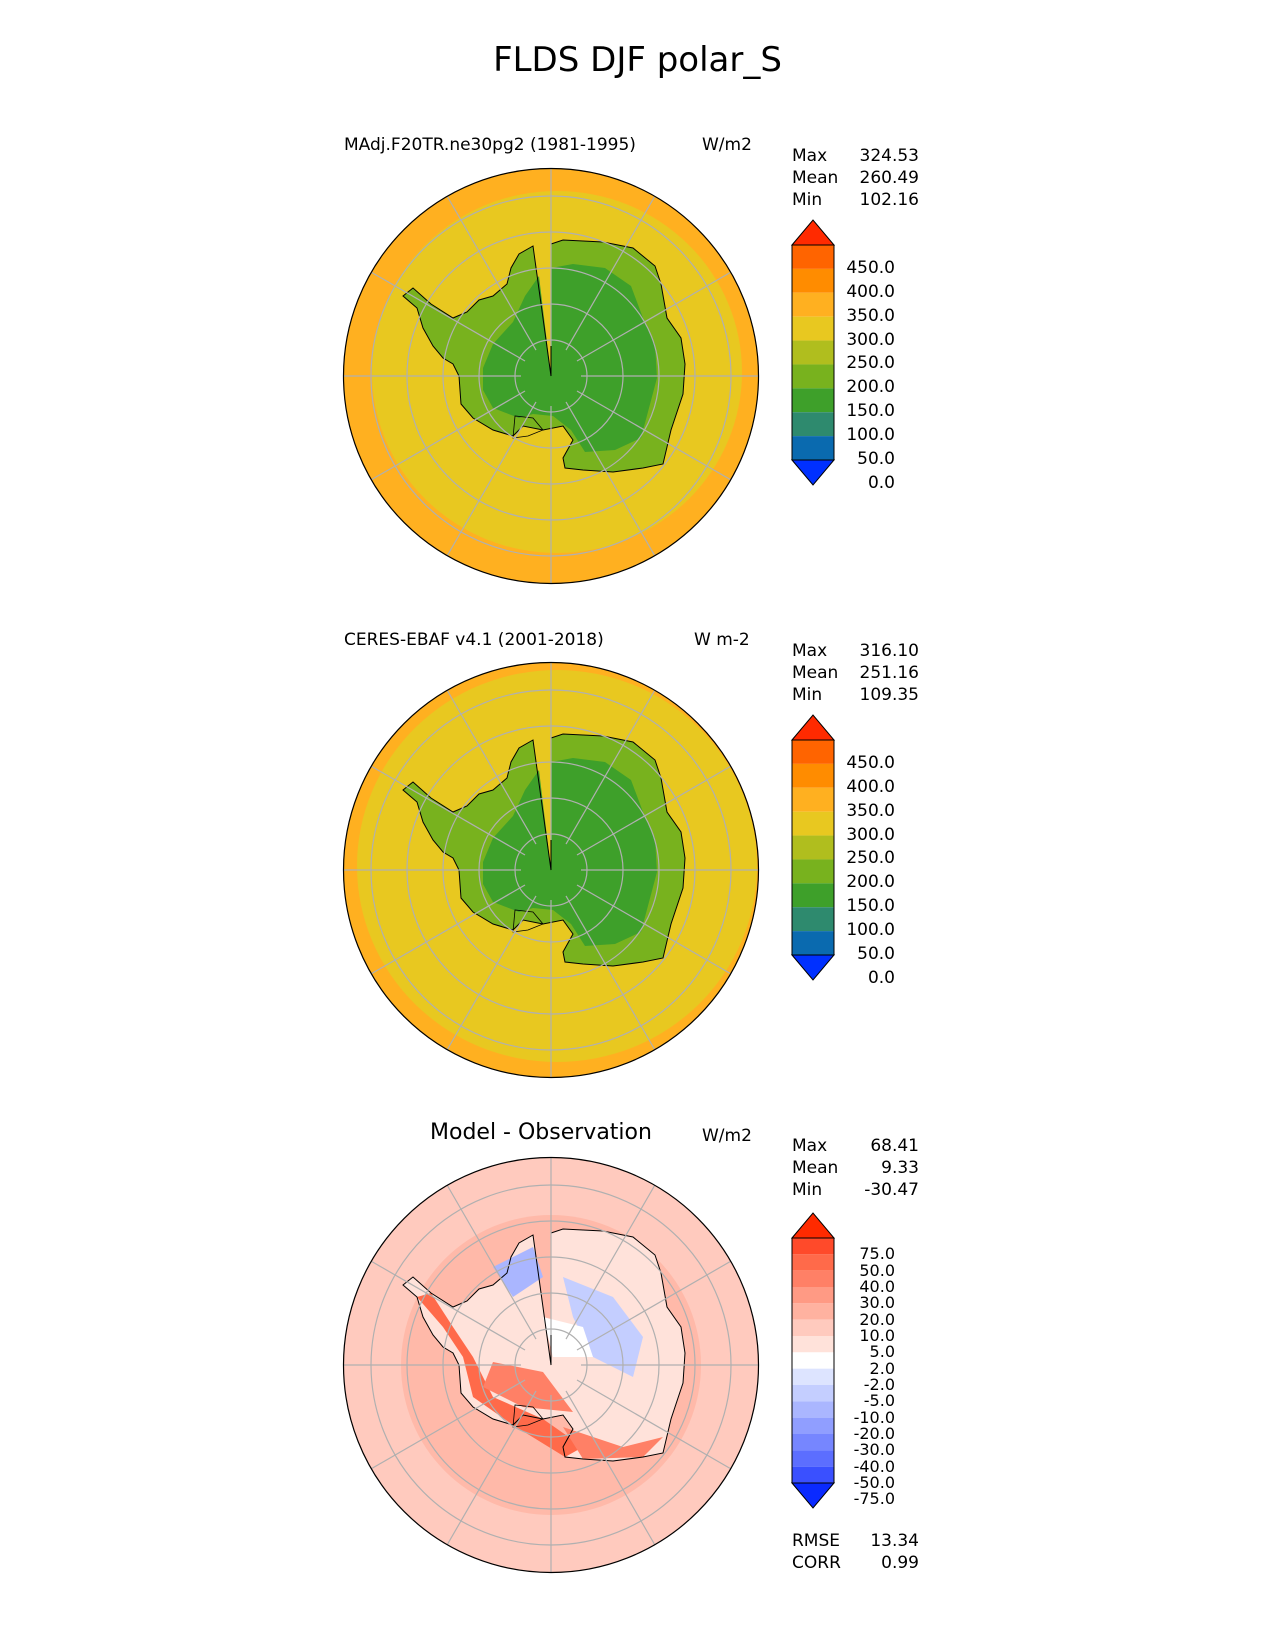 The width and height of the screenshot is (1275, 1650). I want to click on stat-value: 102.16, so click(889, 200).